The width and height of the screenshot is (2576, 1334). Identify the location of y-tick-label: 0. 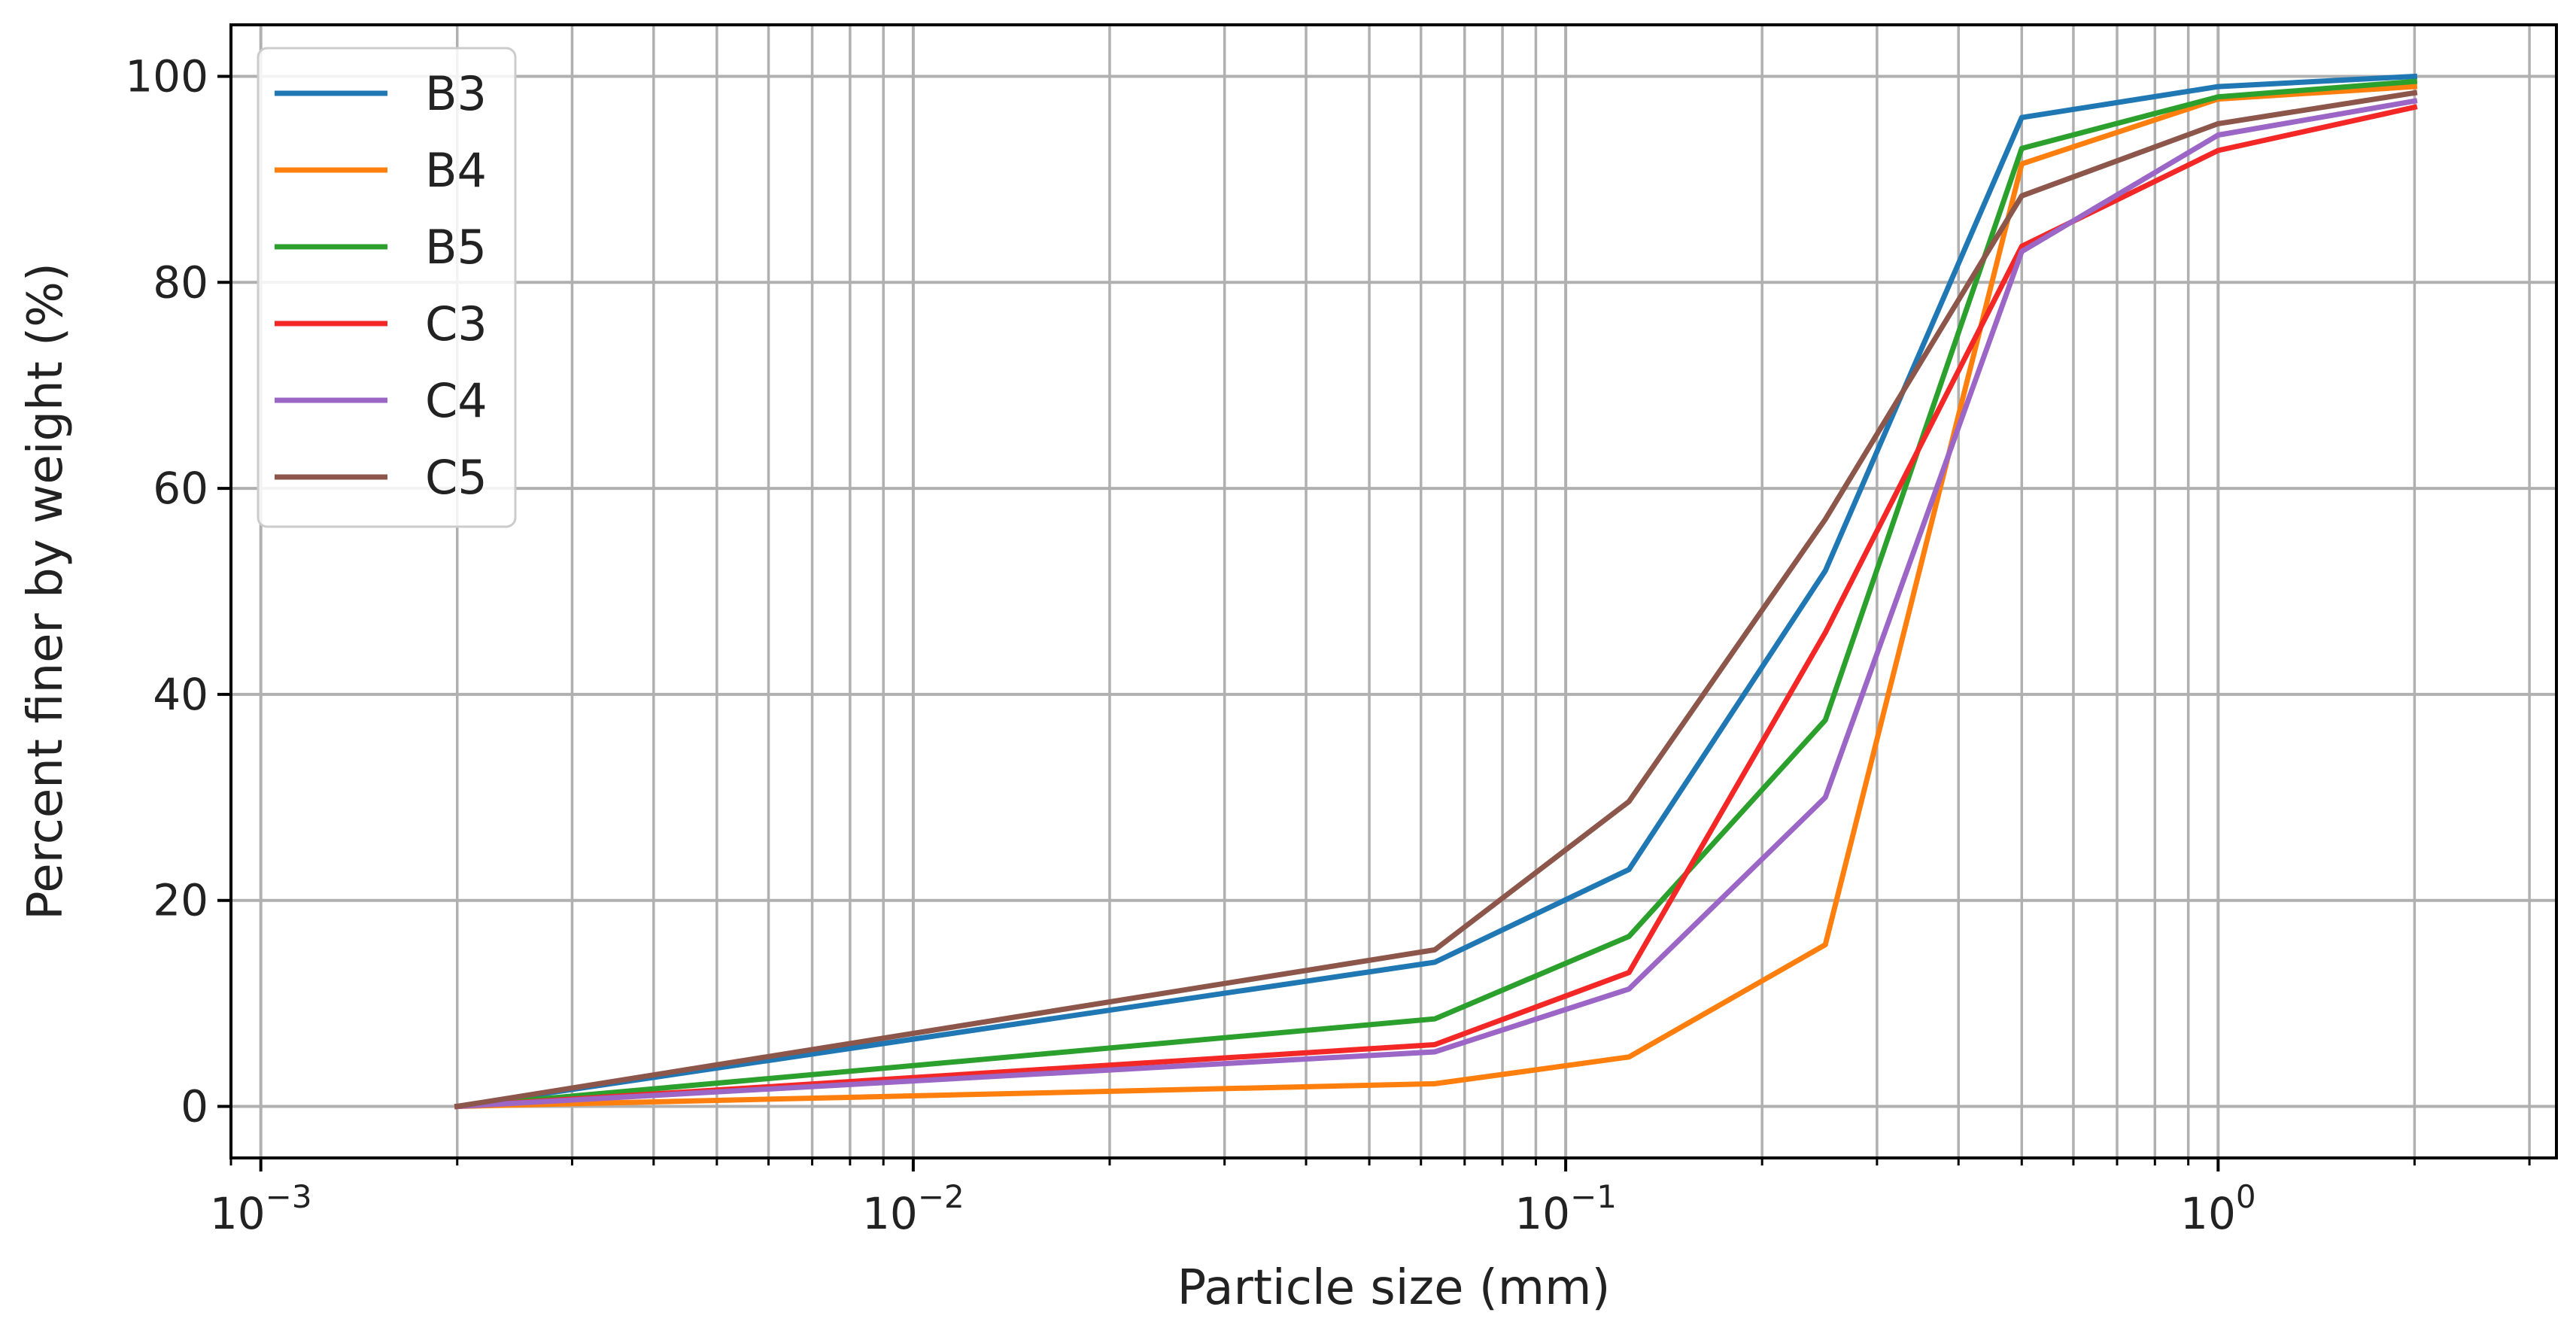
(194, 1107).